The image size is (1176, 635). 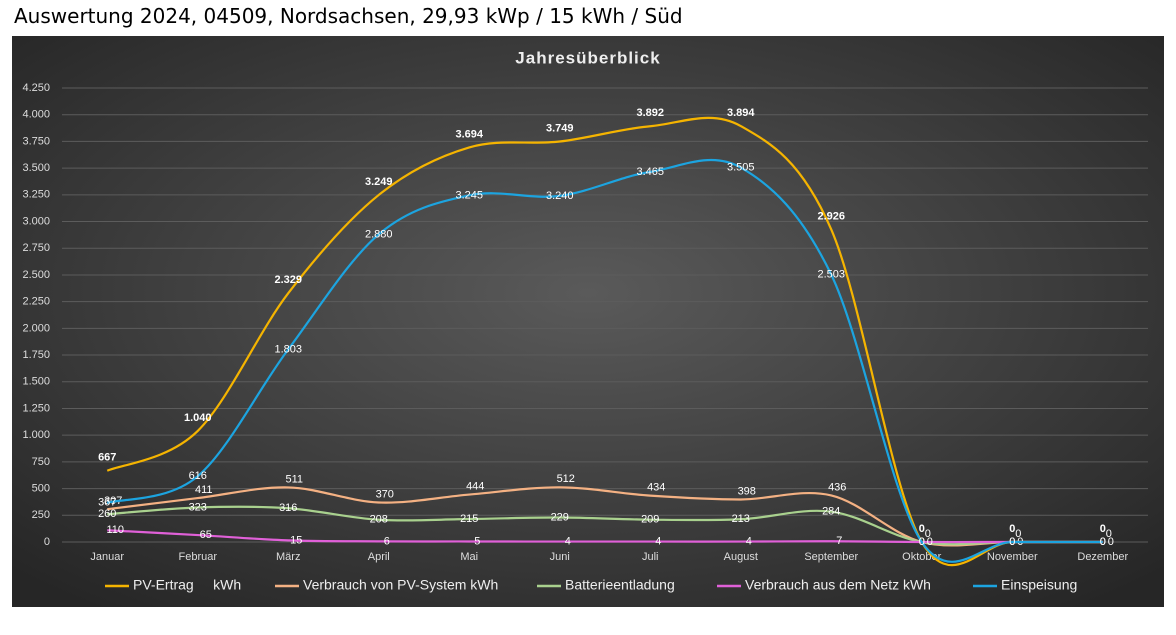 I want to click on data-label: 667, so click(x=107, y=458).